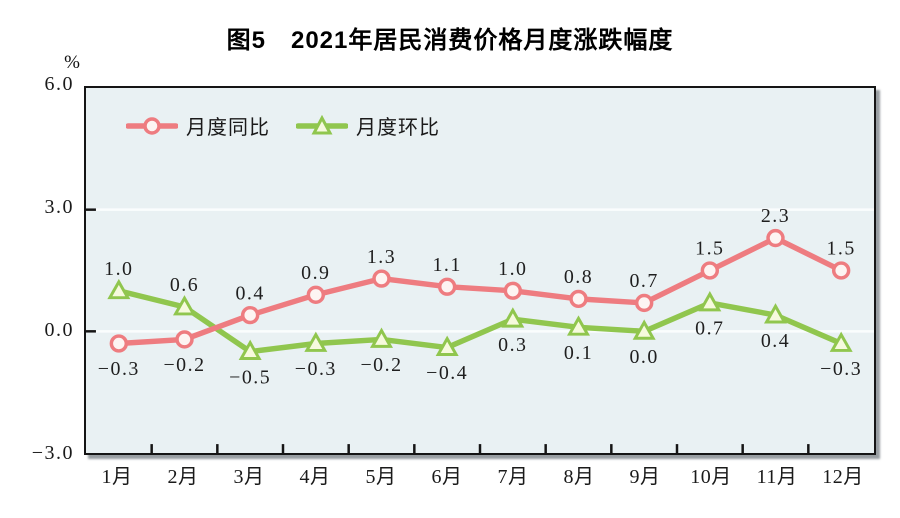 The width and height of the screenshot is (900, 518). Describe the element at coordinates (512, 345) in the screenshot. I see `data-label: 0.3` at that location.